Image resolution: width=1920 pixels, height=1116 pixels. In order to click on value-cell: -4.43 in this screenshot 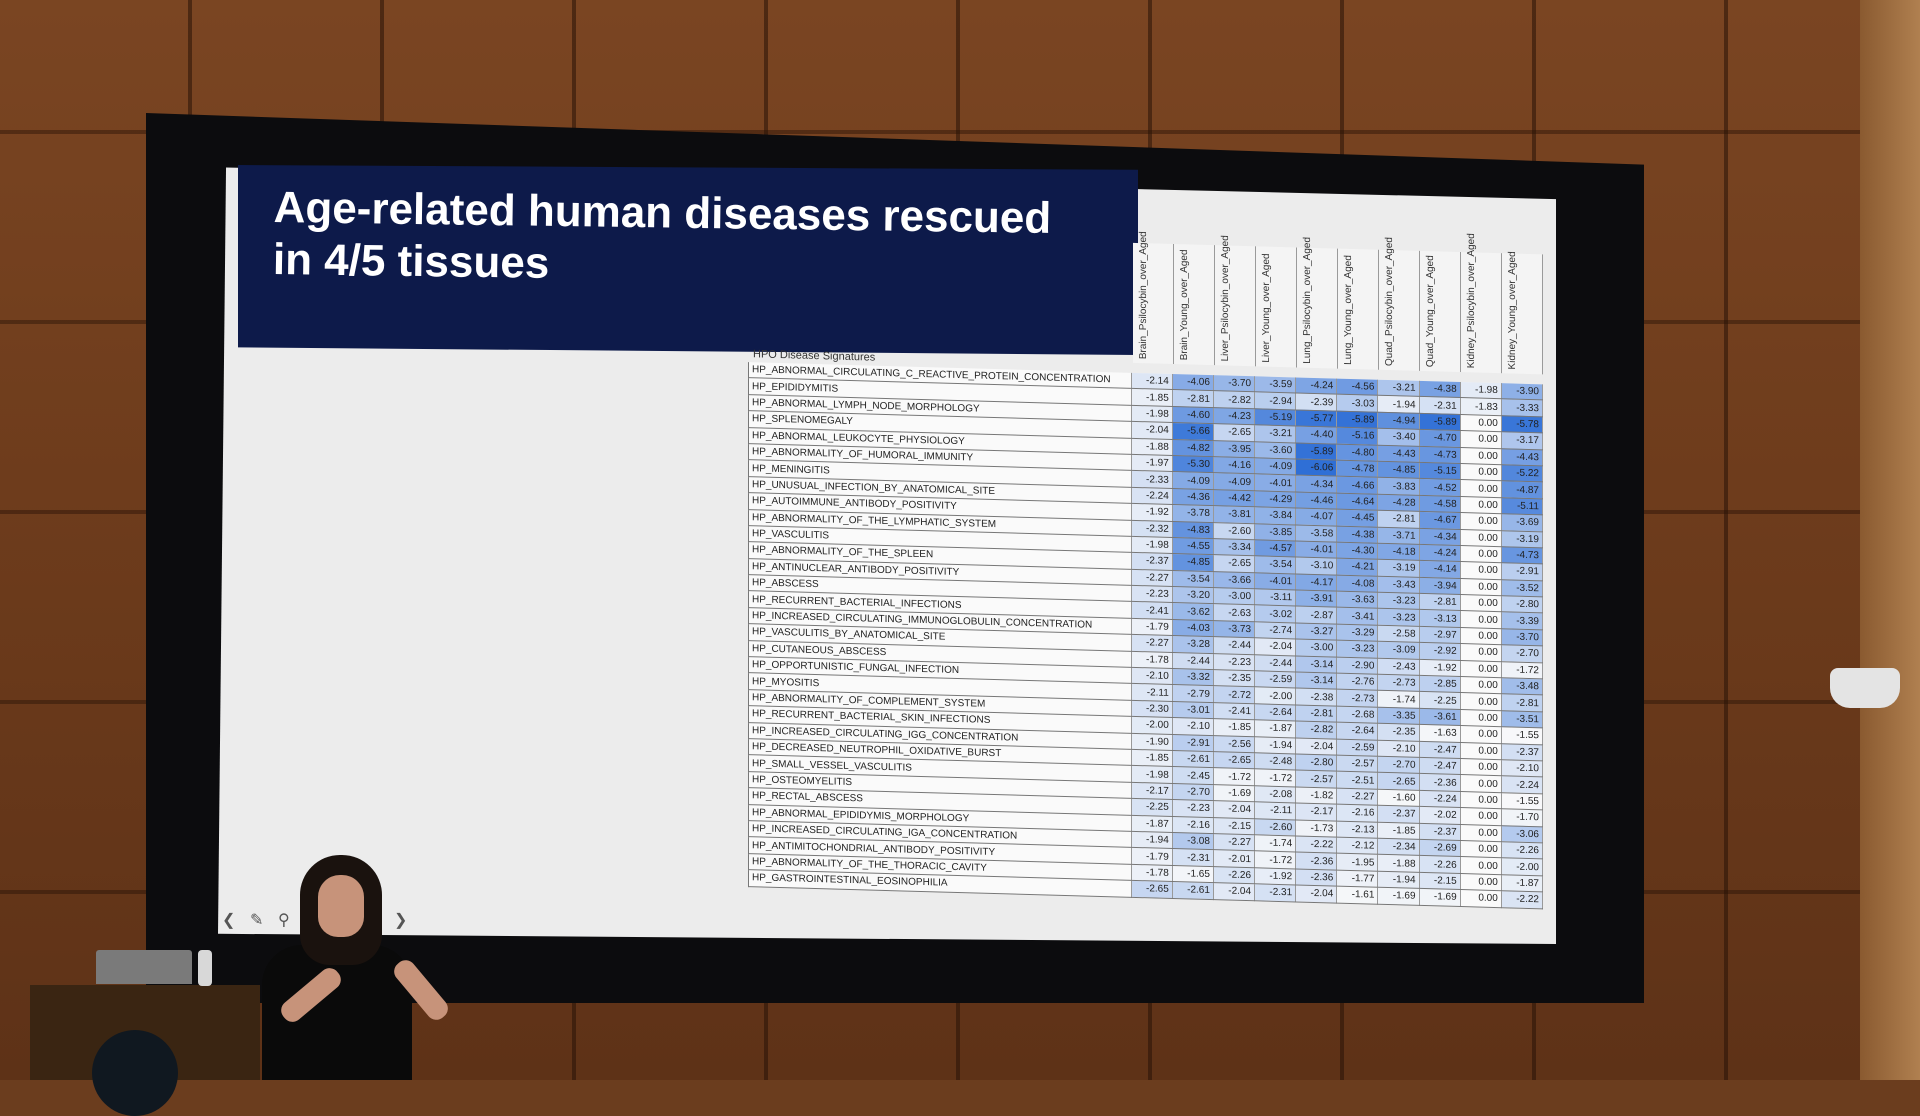, I will do `click(1522, 457)`.